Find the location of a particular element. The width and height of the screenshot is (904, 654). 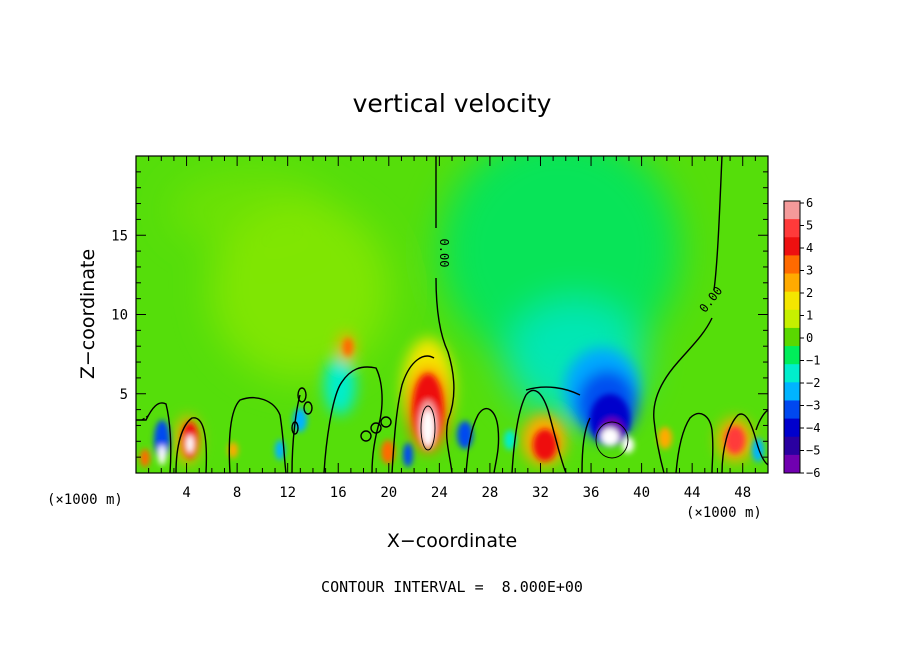

y-tick-label: 15 is located at coordinates (119, 236).